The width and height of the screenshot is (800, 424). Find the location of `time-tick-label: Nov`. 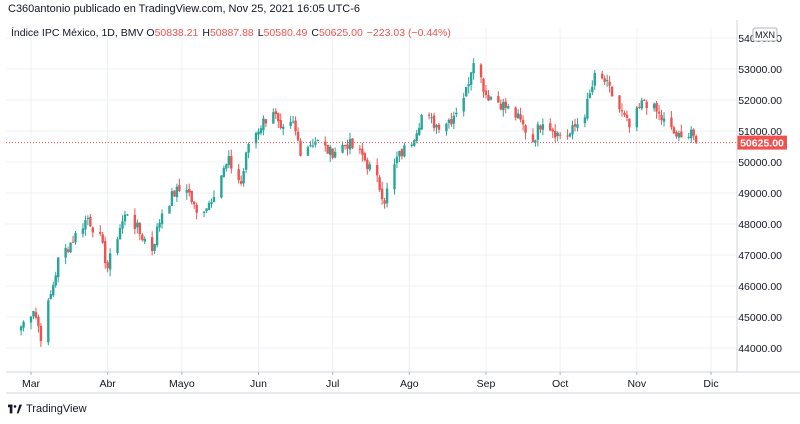

time-tick-label: Nov is located at coordinates (636, 384).